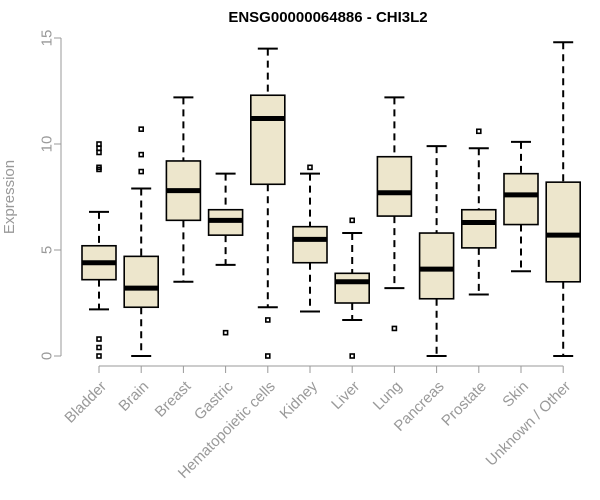 Image resolution: width=600 pixels, height=500 pixels. I want to click on x-tick-label: Kidney, so click(299, 400).